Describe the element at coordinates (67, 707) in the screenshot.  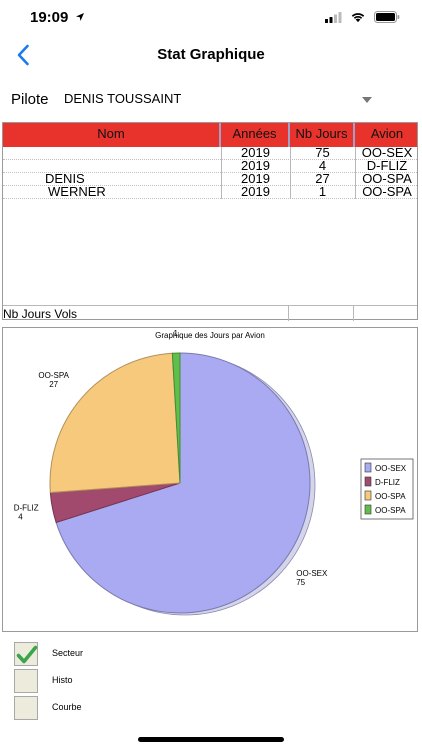
I see `courbe-label: Courbe` at that location.